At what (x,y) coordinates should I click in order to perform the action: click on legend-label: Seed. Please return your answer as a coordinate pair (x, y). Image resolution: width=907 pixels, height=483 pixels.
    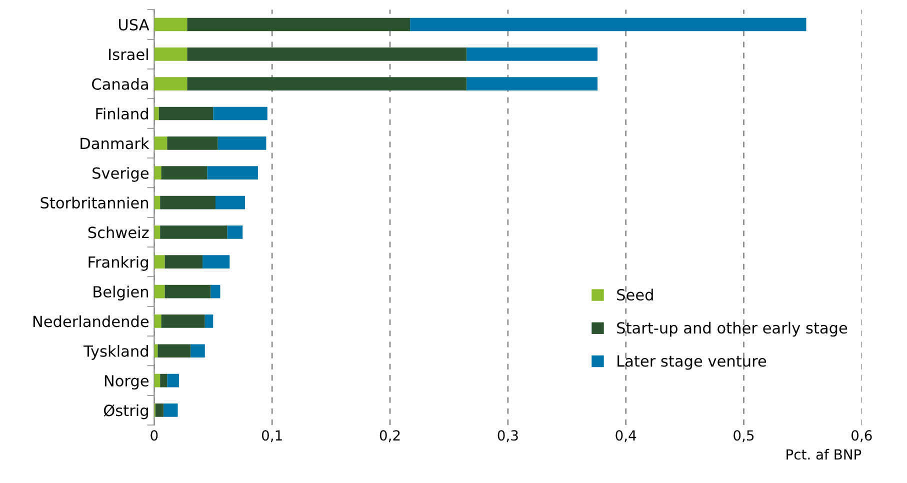
    Looking at the image, I should click on (635, 294).